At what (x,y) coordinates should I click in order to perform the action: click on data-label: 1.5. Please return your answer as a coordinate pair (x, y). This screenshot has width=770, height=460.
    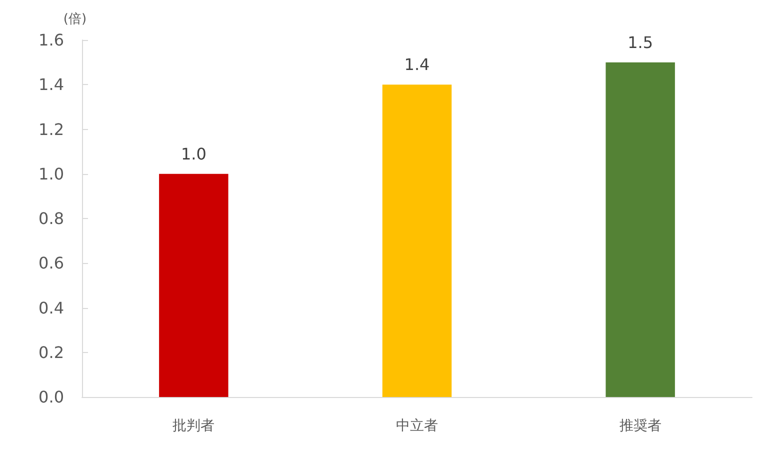
    Looking at the image, I should click on (641, 42).